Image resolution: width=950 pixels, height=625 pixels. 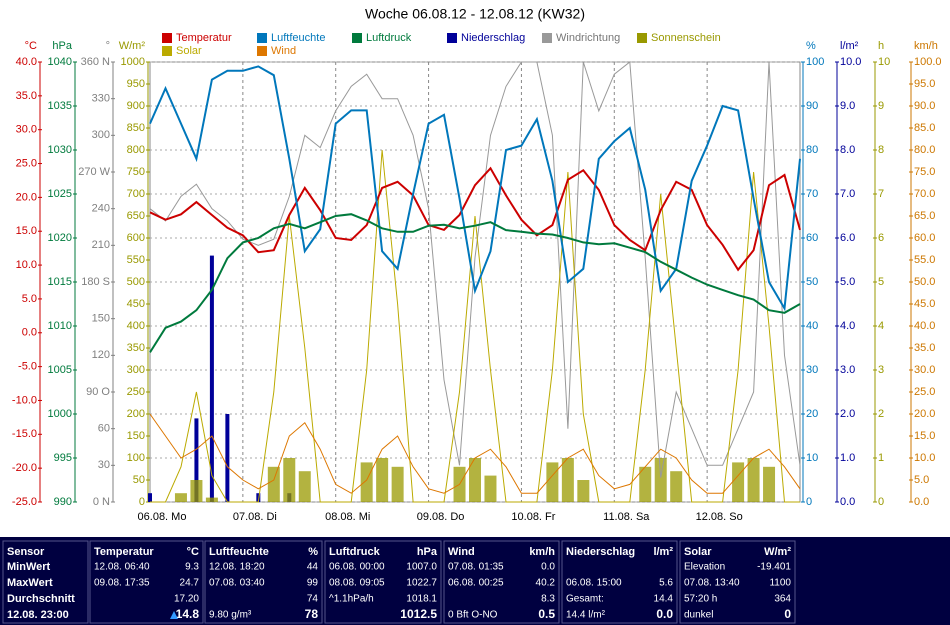 What do you see at coordinates (186, 599) in the screenshot?
I see `cell-value: 17.20` at bounding box center [186, 599].